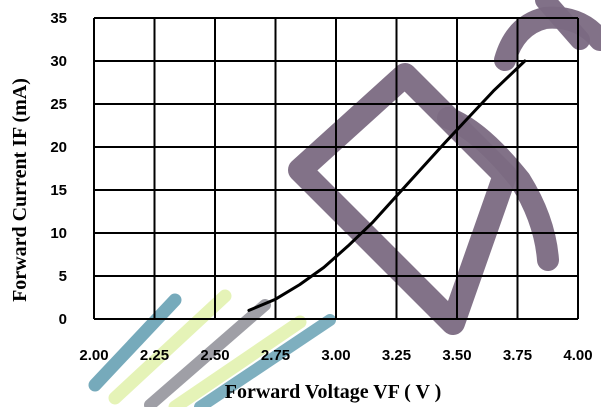 The width and height of the screenshot is (601, 407). What do you see at coordinates (58, 147) in the screenshot?
I see `y-tick-label: 20` at bounding box center [58, 147].